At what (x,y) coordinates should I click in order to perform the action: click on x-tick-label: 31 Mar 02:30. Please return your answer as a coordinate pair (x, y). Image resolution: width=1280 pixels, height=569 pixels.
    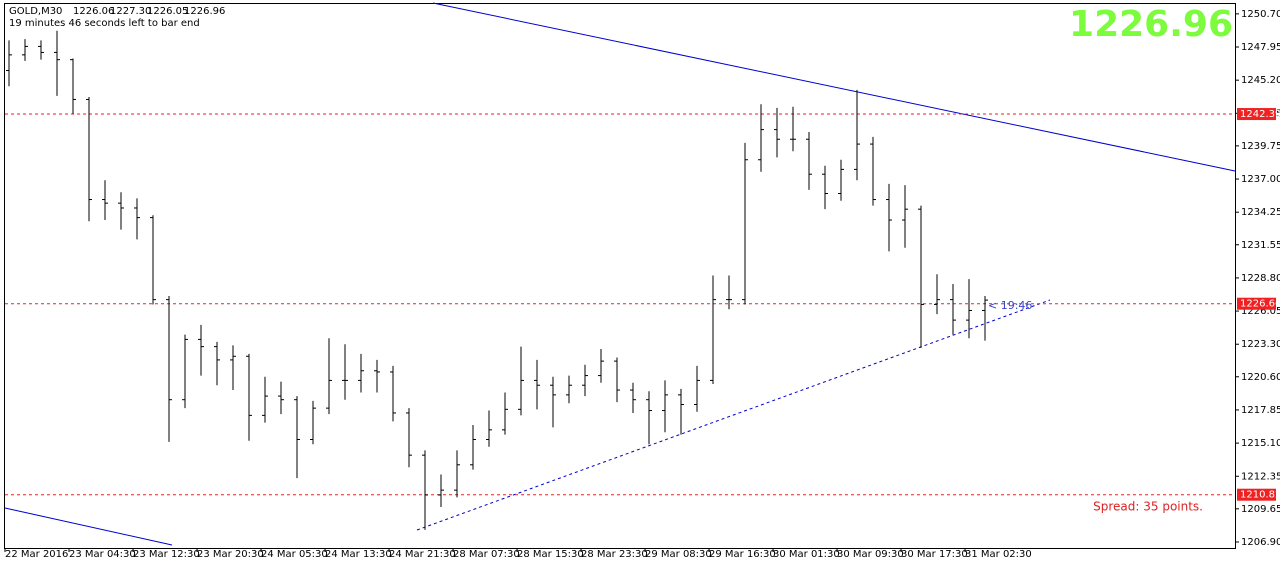
    Looking at the image, I should click on (998, 554).